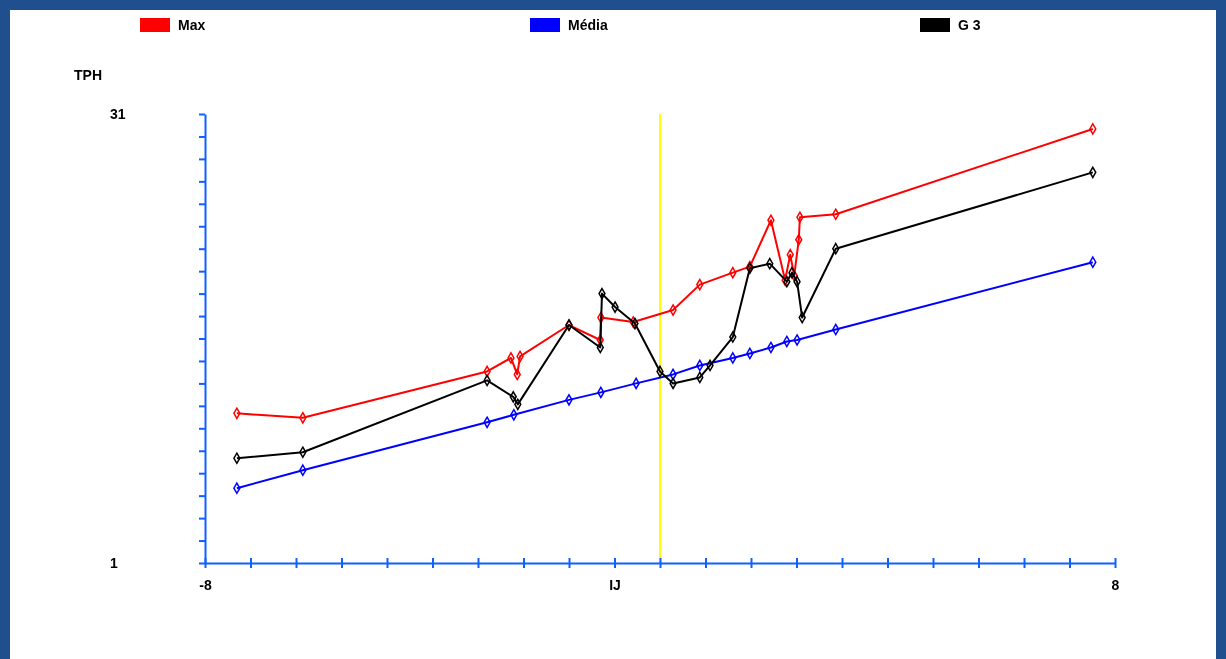 Image resolution: width=1226 pixels, height=659 pixels. Describe the element at coordinates (969, 25) in the screenshot. I see `legend-label: G 3` at that location.